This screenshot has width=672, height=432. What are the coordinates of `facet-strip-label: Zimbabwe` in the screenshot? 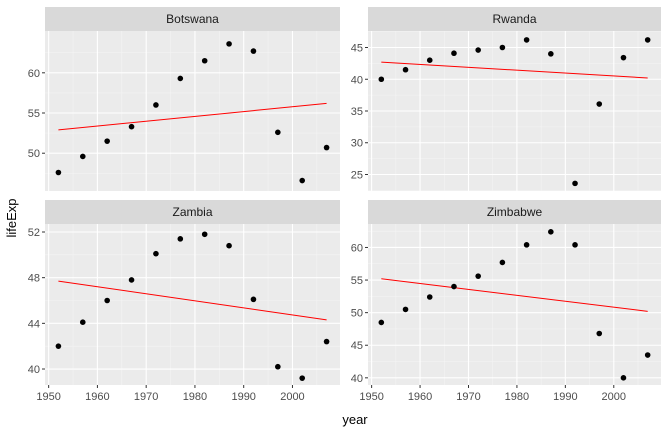 It's located at (515, 212).